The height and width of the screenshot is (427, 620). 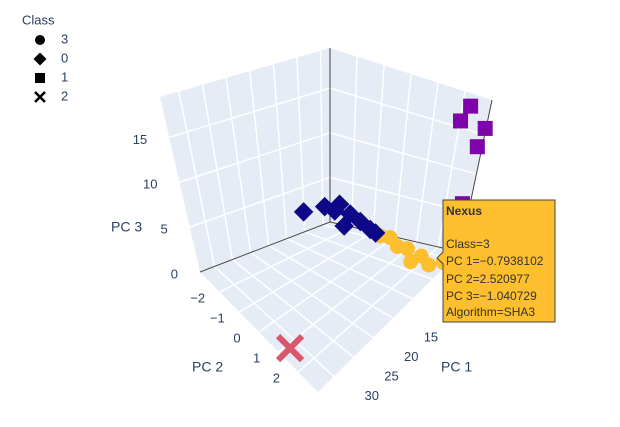 What do you see at coordinates (140, 139) in the screenshot?
I see `z-tick-label: 15` at bounding box center [140, 139].